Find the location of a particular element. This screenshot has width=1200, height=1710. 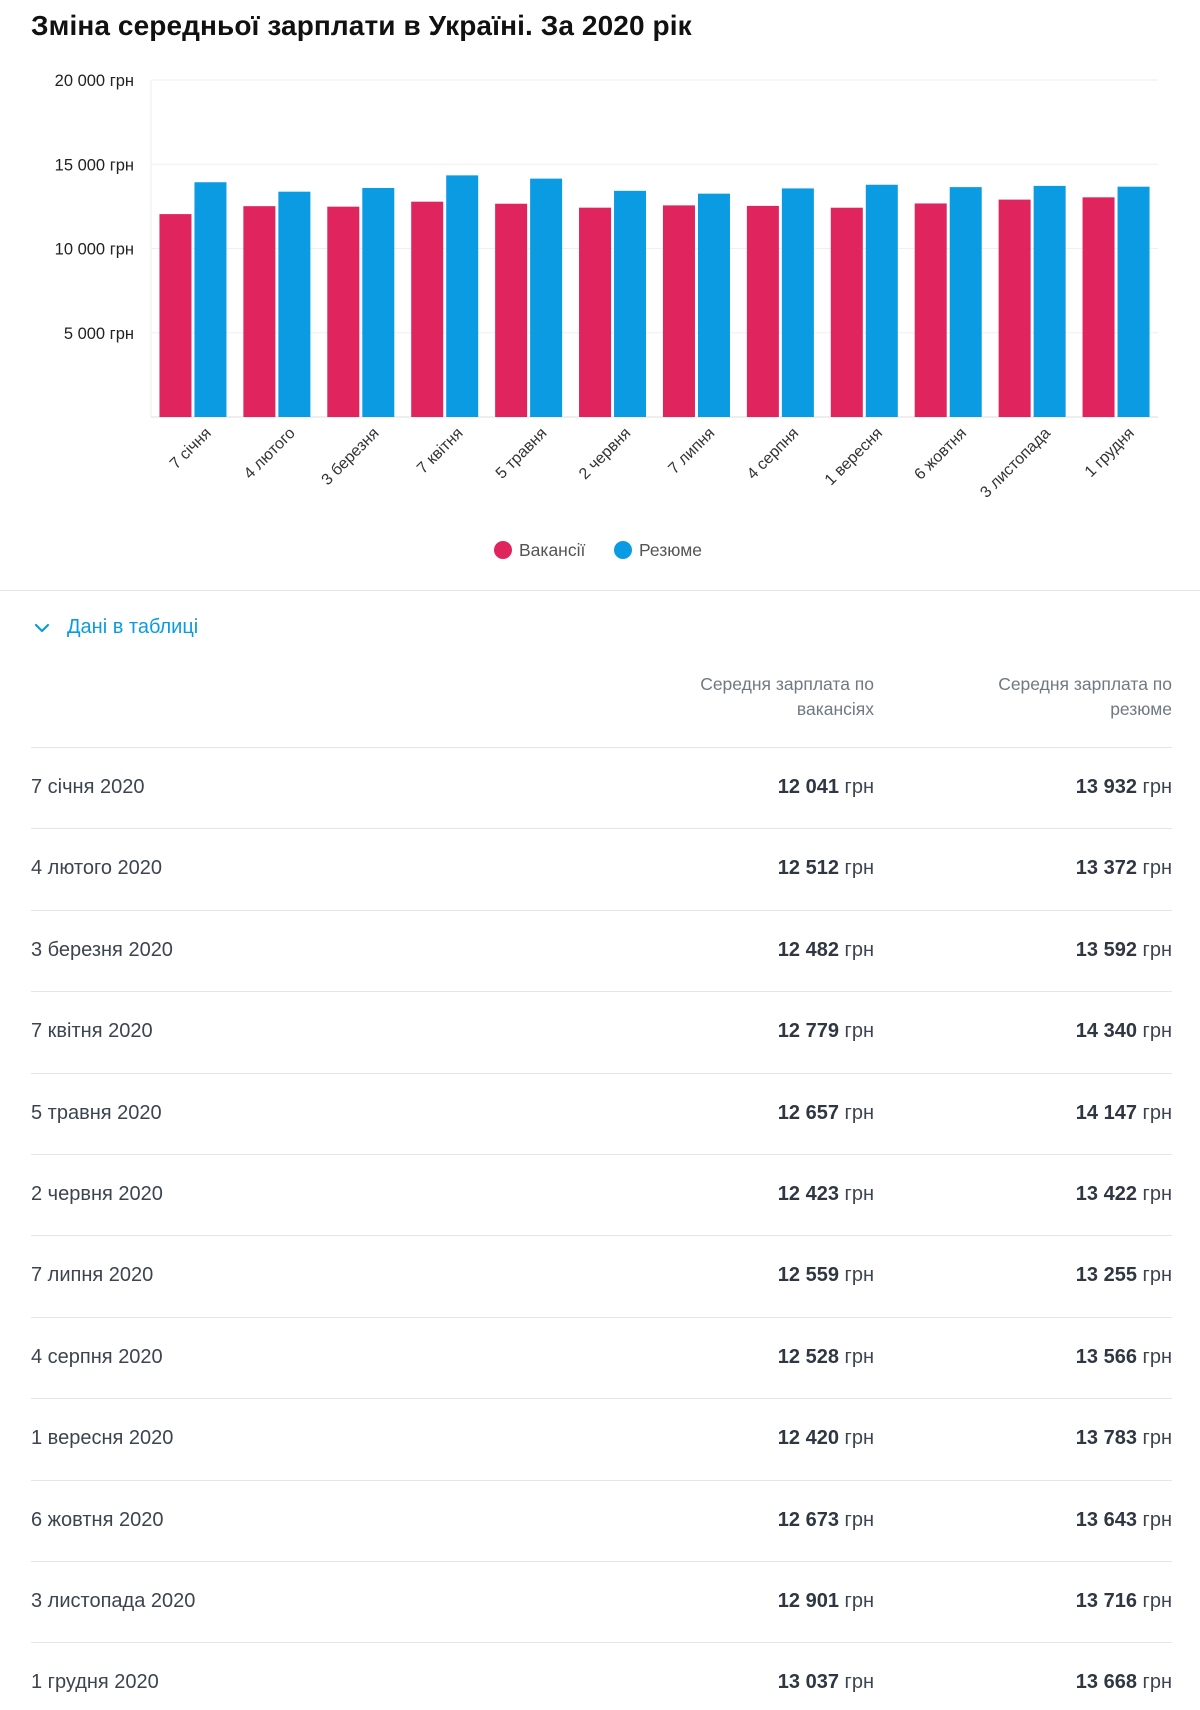

row-date: 6 жовтня 2020 is located at coordinates (97, 1519).